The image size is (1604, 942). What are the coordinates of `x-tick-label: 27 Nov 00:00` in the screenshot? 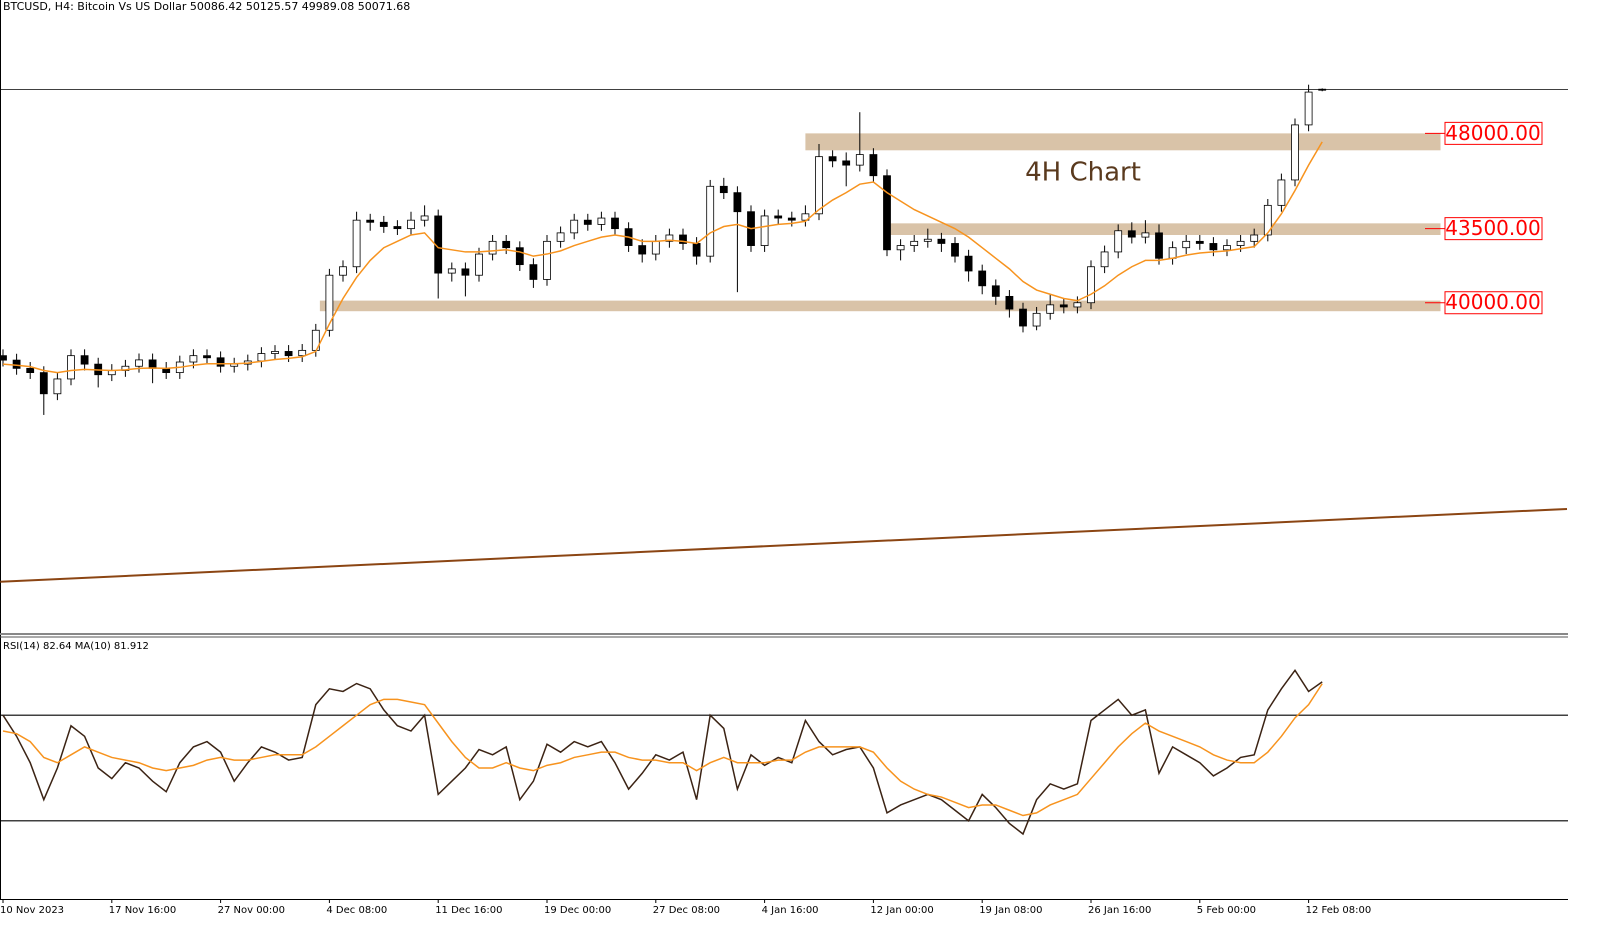 It's located at (251, 910).